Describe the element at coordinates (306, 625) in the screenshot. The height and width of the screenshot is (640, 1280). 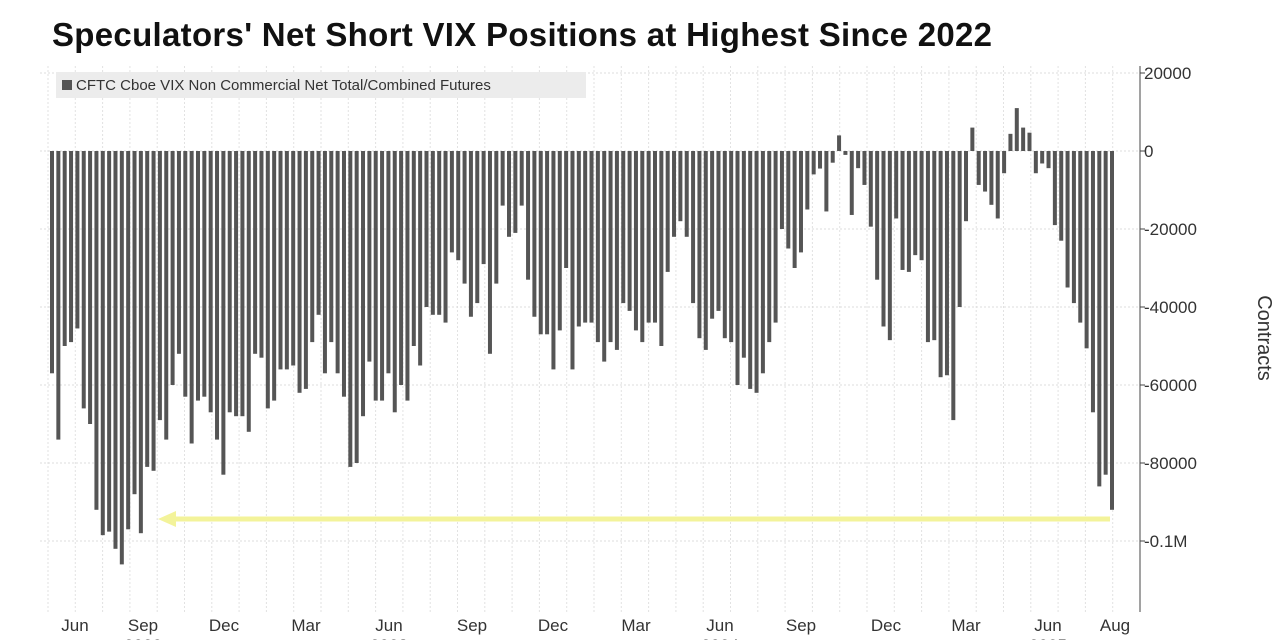
I see `x-tick-label: Mar` at that location.